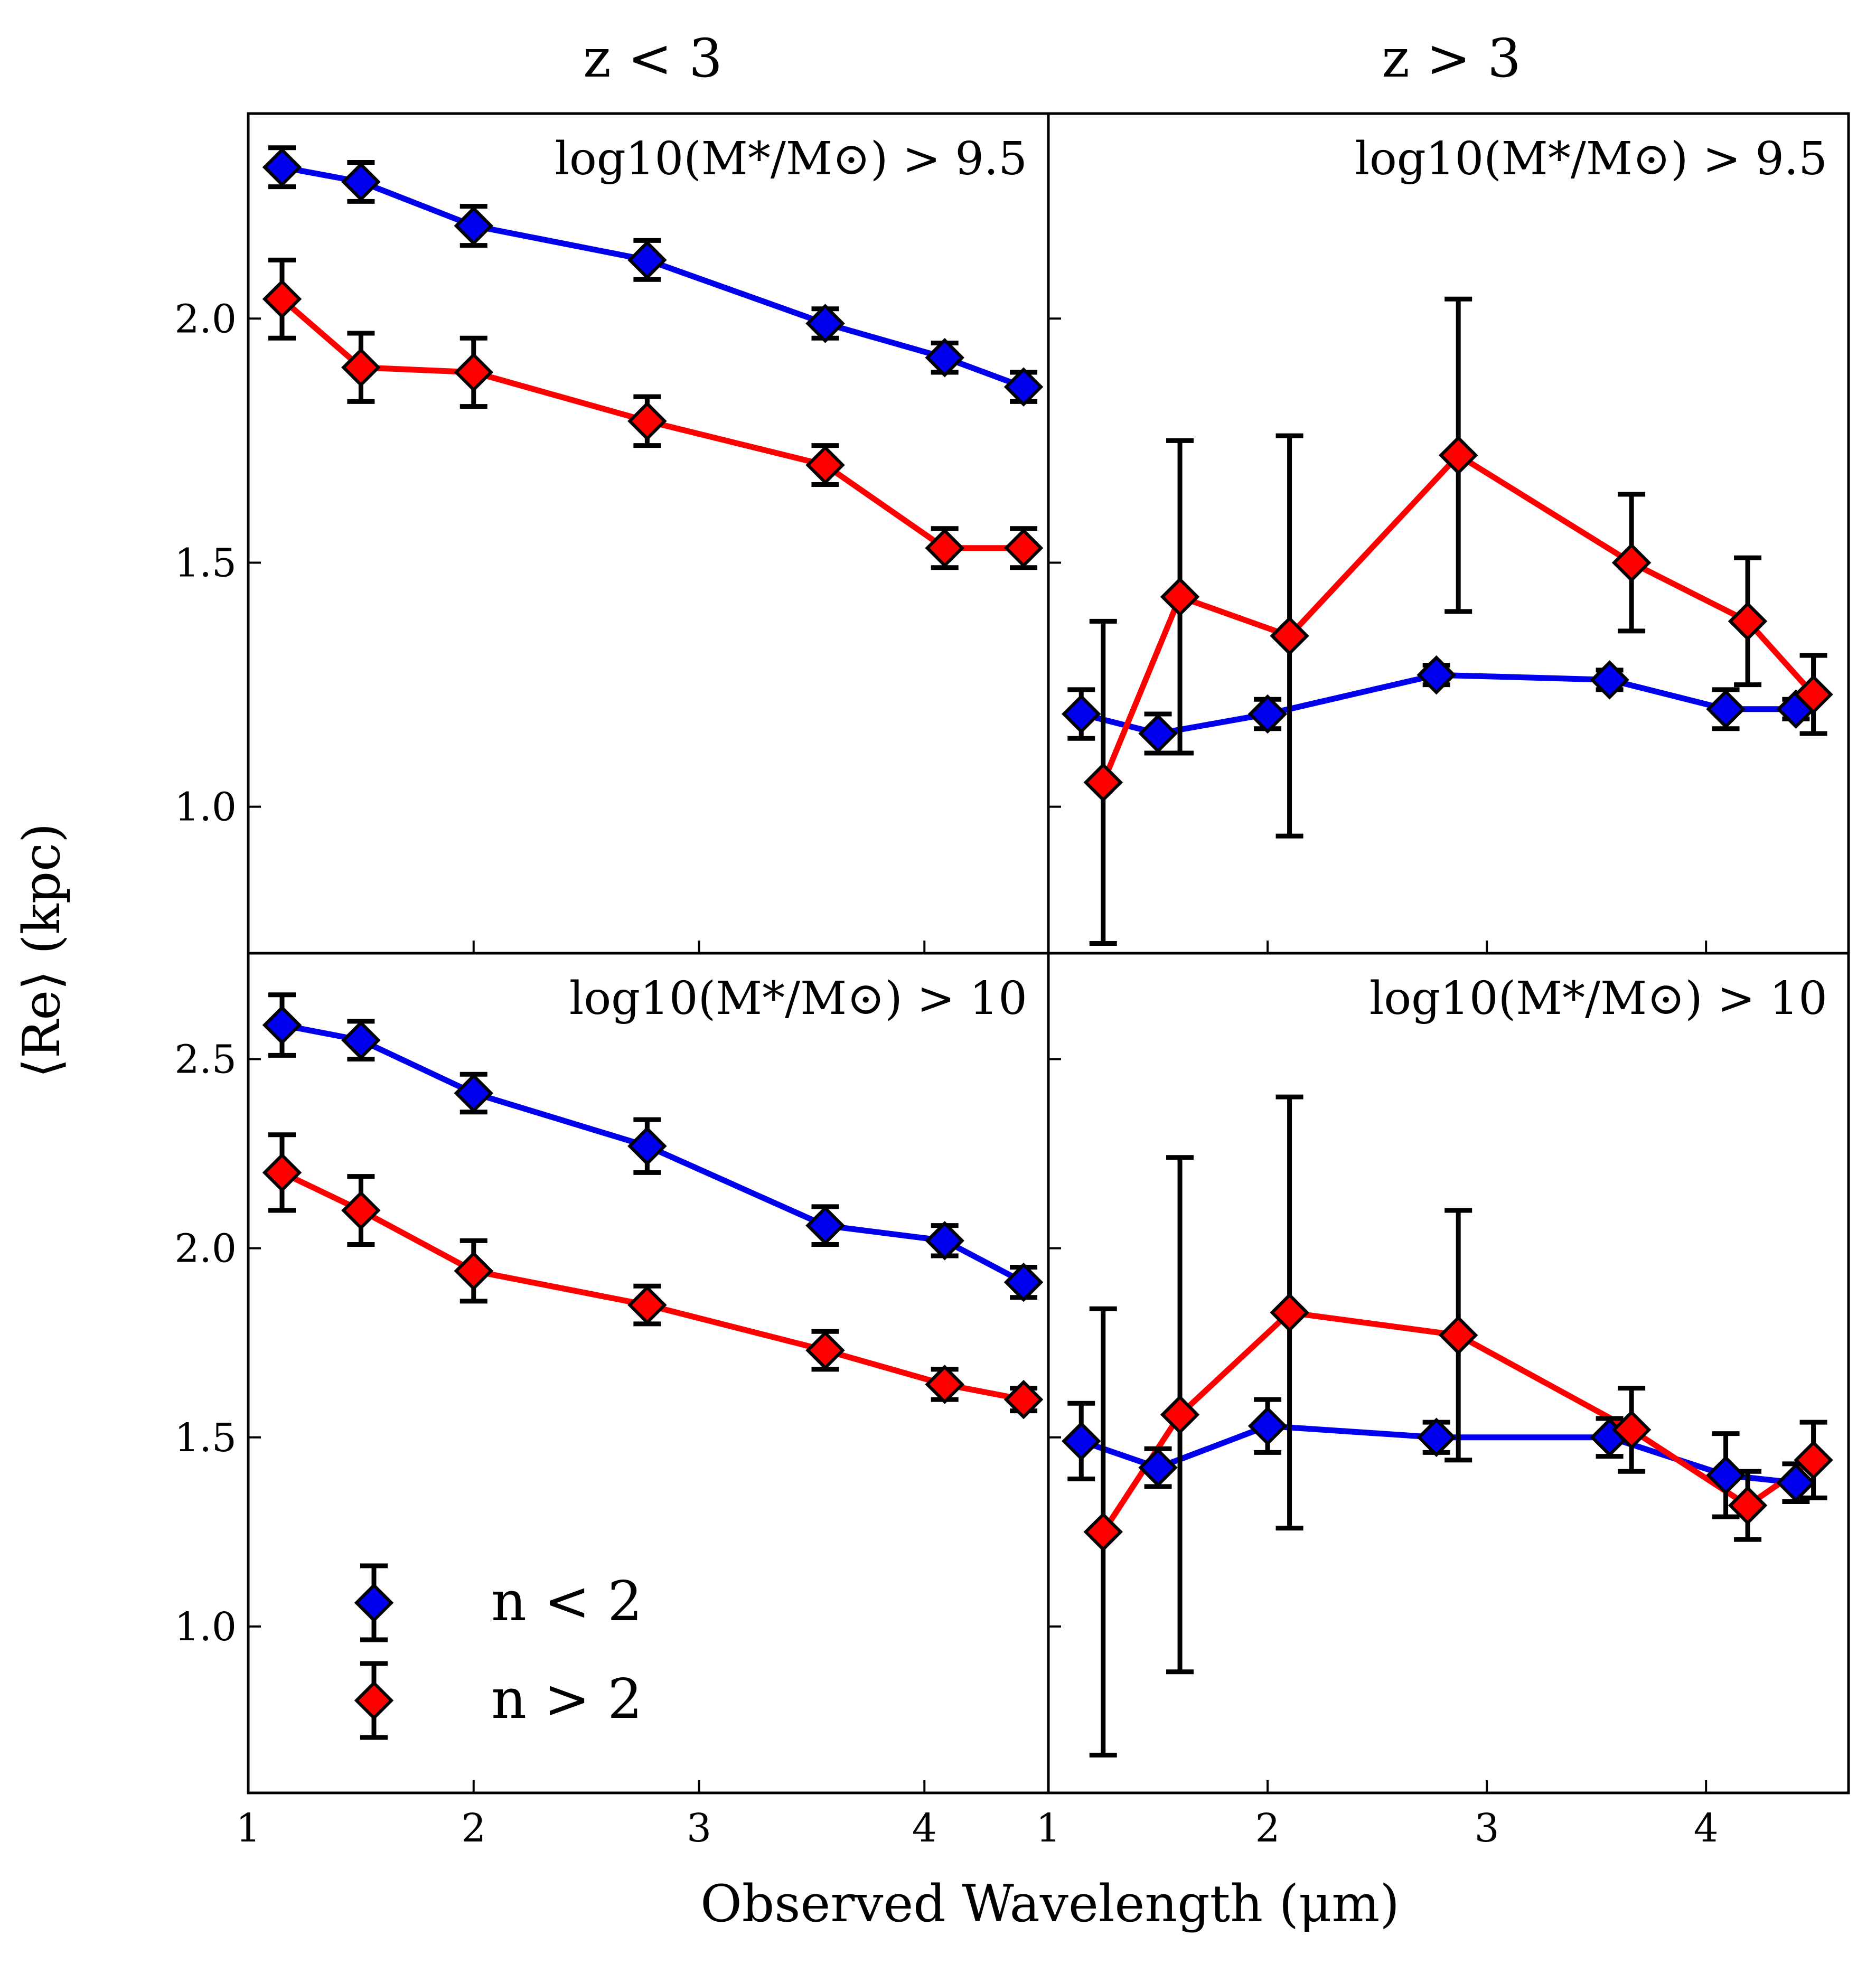 Image resolution: width=1876 pixels, height=1964 pixels. What do you see at coordinates (1451, 58) in the screenshot?
I see `column-title-right: z > 3` at bounding box center [1451, 58].